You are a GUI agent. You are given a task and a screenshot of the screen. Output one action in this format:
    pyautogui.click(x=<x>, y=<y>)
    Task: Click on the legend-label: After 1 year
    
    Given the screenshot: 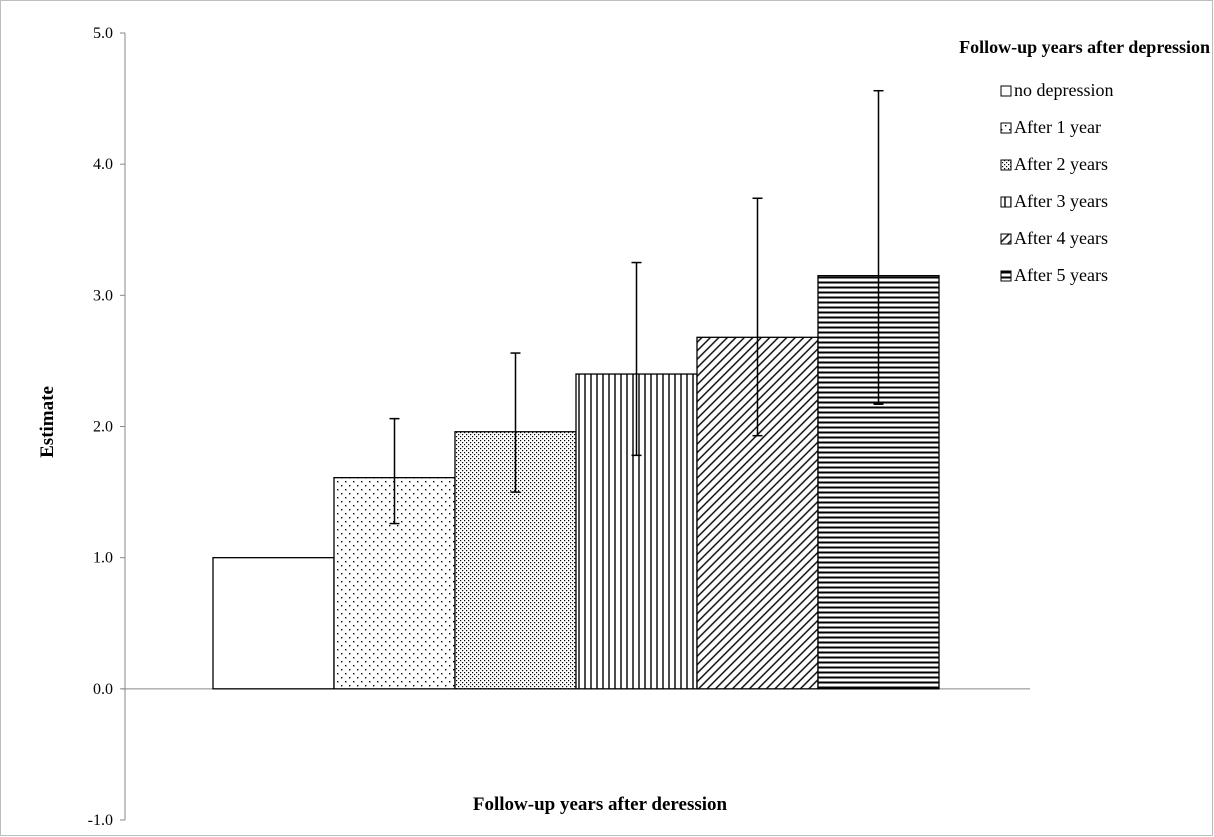 What is the action you would take?
    pyautogui.click(x=1057, y=127)
    